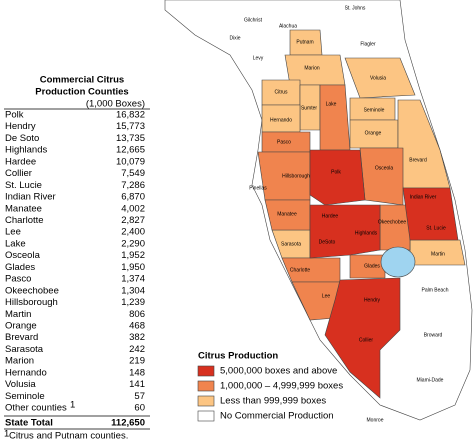 The width and height of the screenshot is (474, 443). I want to click on table-title: Commercial Citrus, so click(82, 80).